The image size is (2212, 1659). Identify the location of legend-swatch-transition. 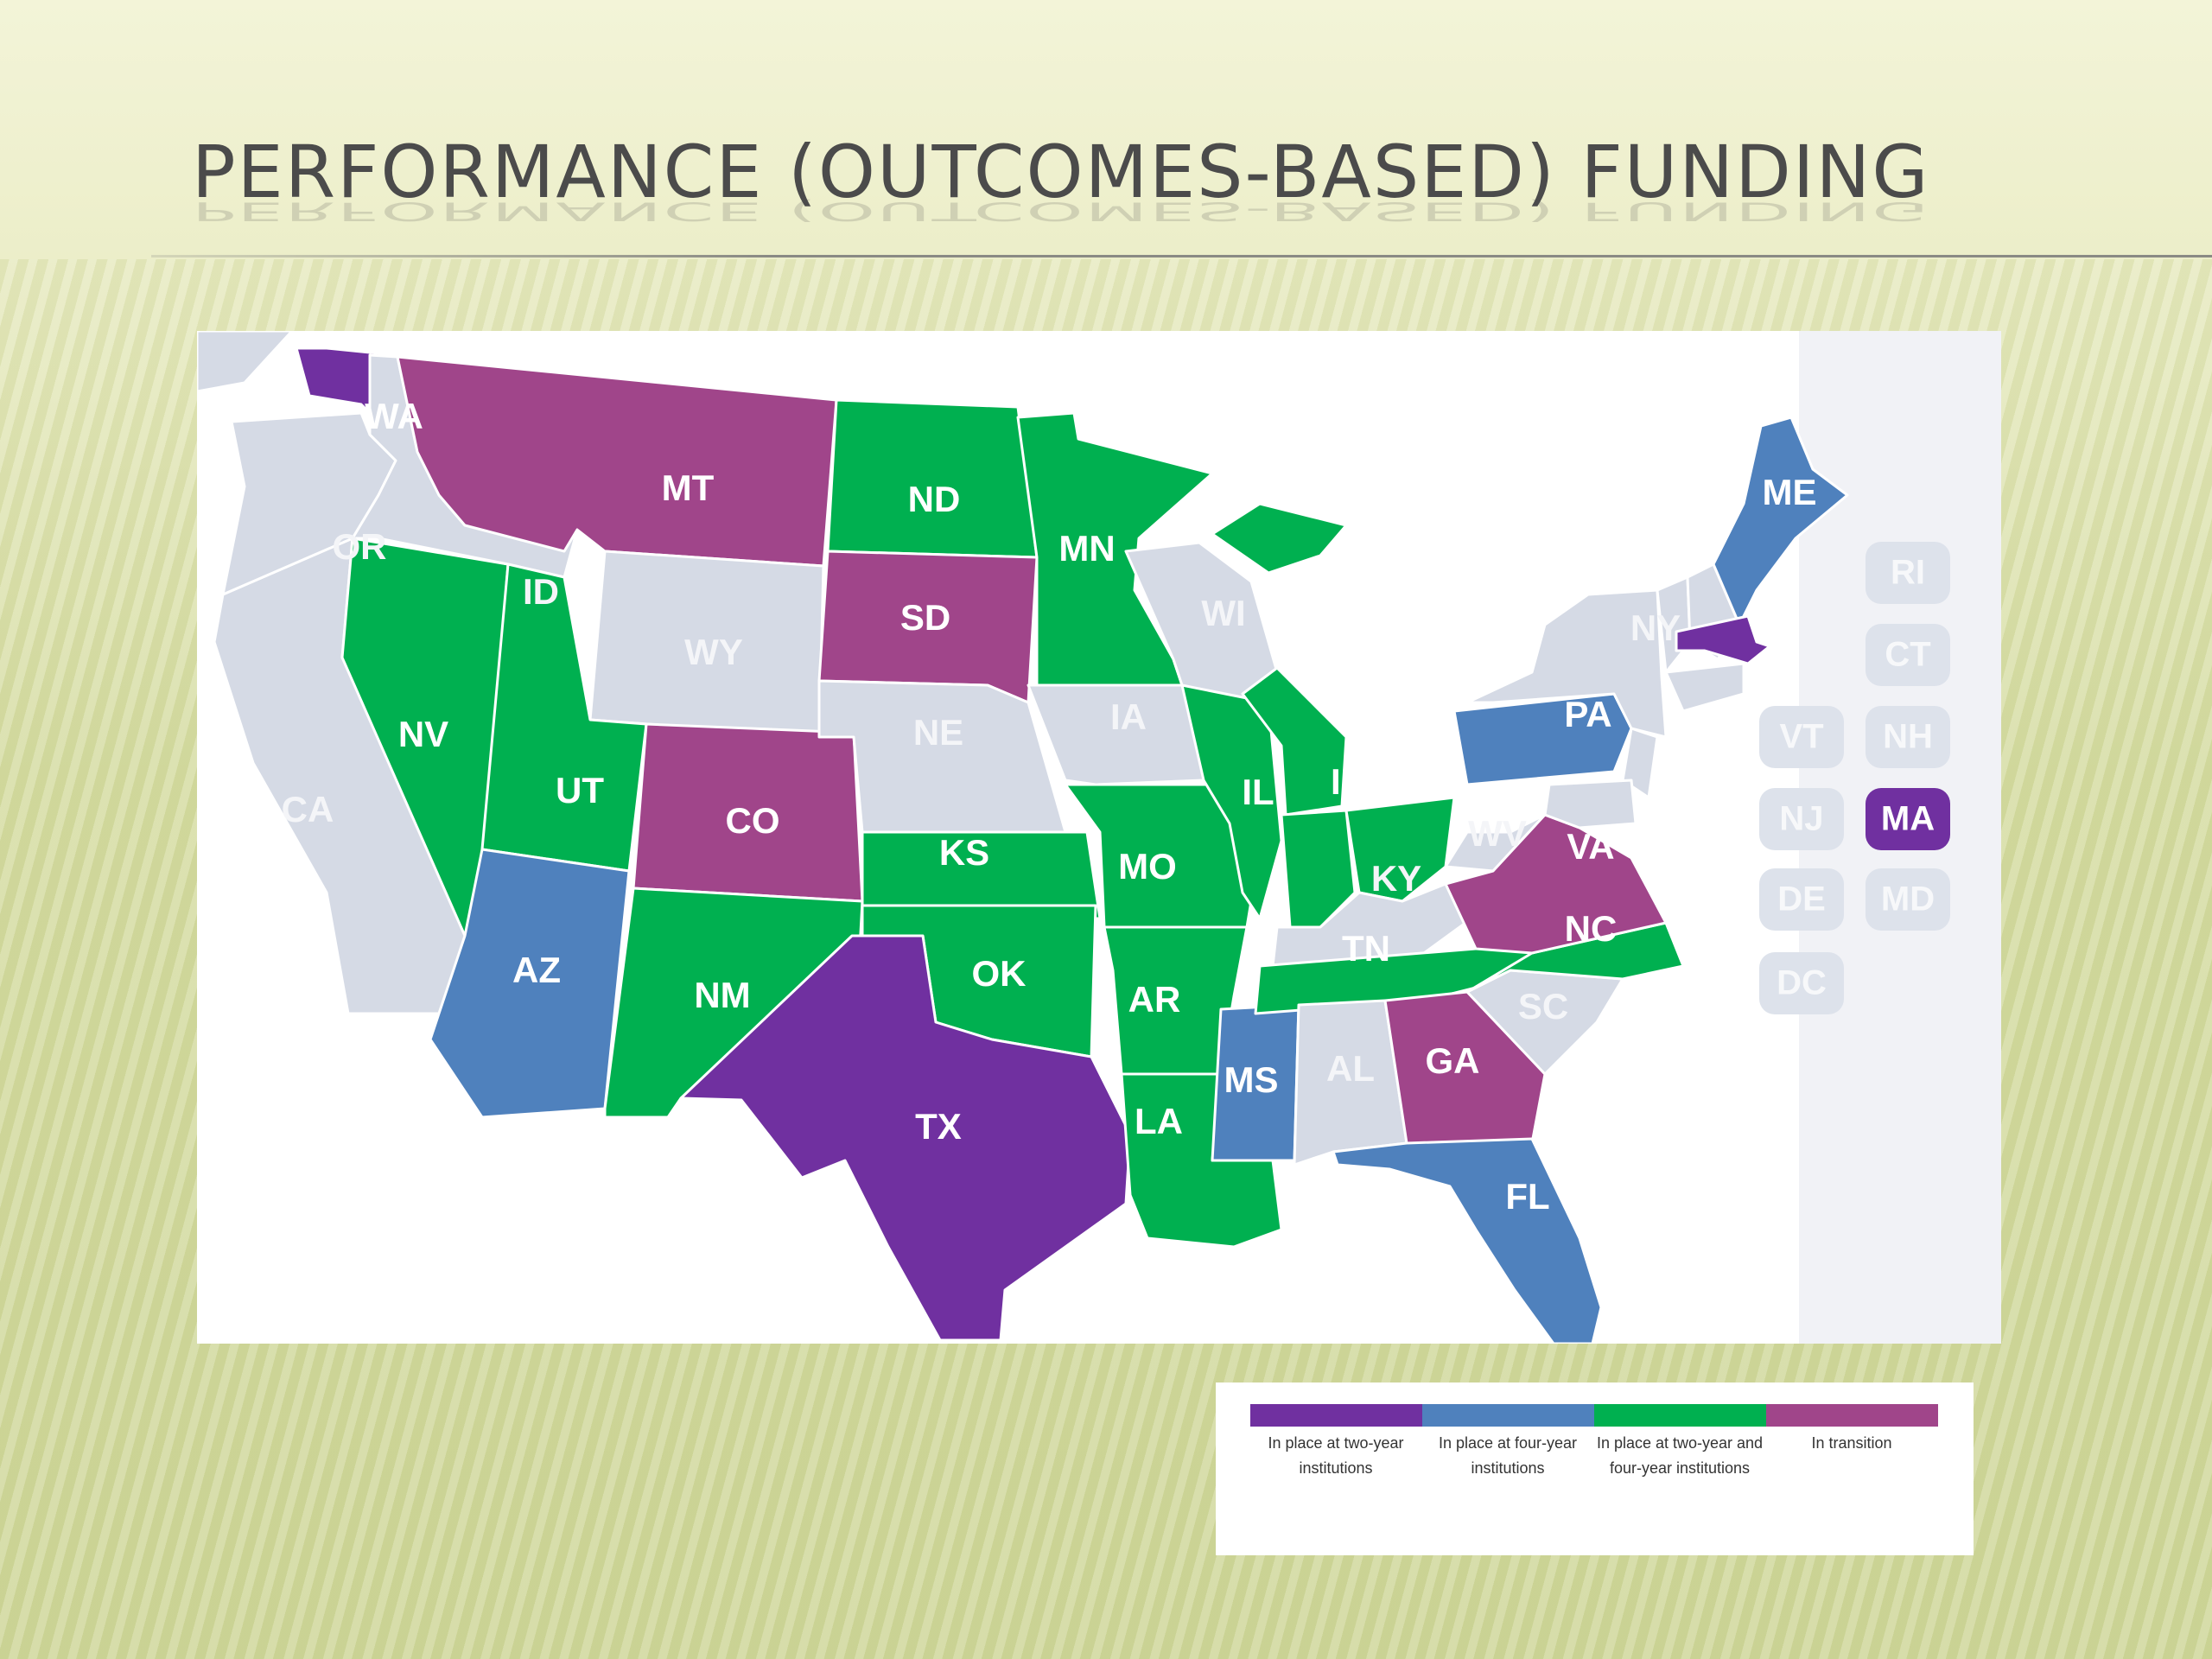
(1852, 1415).